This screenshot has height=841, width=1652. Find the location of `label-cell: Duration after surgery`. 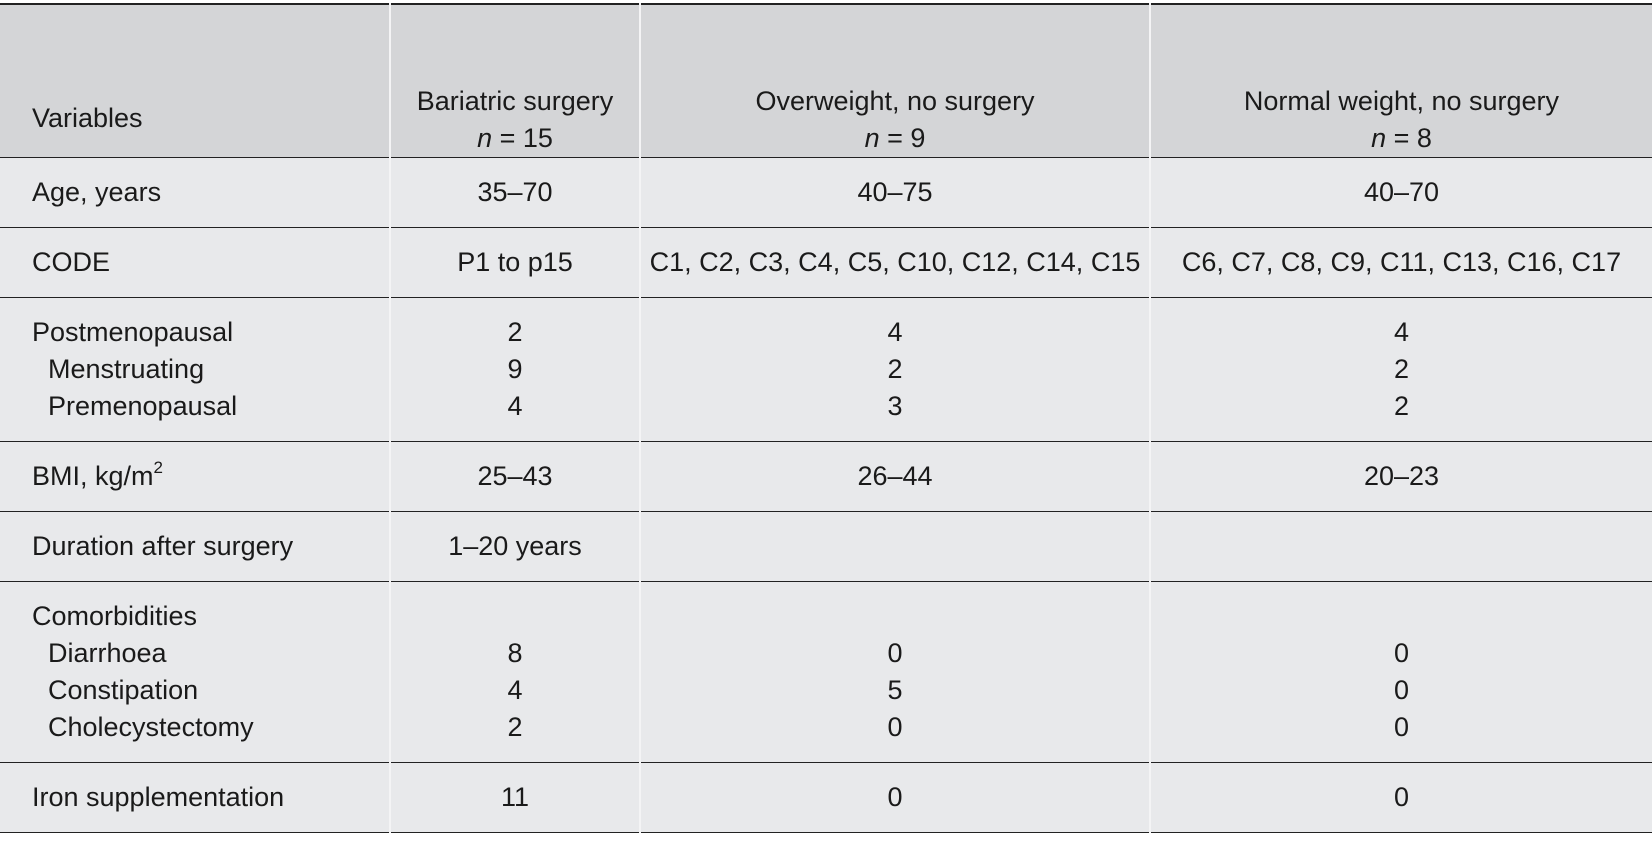

label-cell: Duration after surgery is located at coordinates (195, 546).